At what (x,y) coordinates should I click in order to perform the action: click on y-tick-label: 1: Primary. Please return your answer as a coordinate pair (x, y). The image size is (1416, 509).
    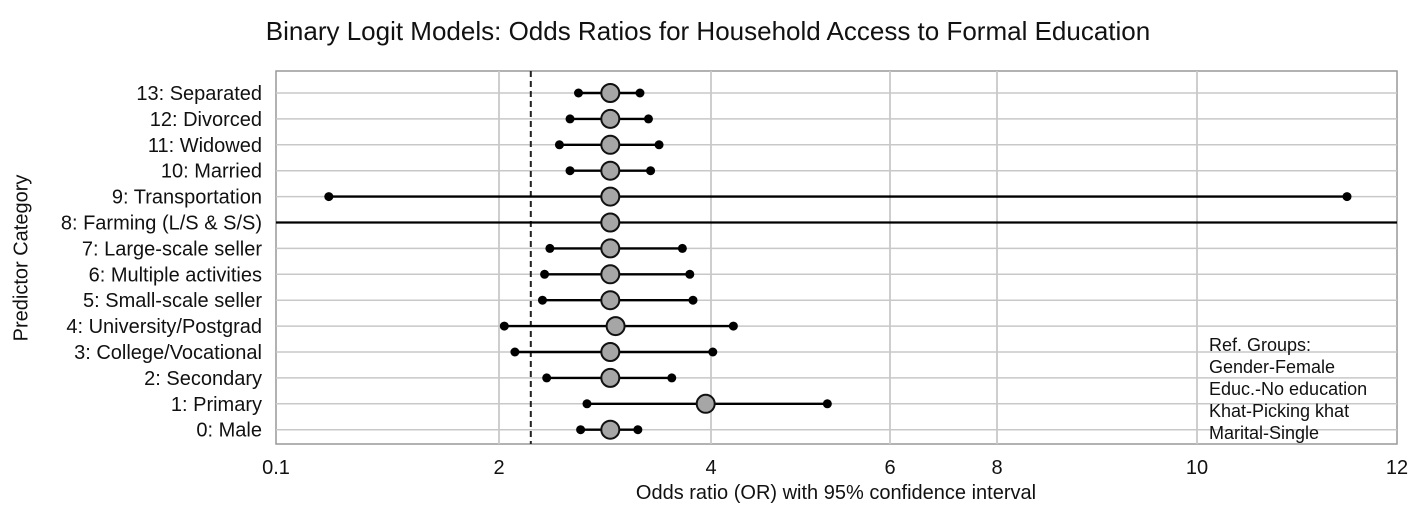
    Looking at the image, I should click on (216, 405).